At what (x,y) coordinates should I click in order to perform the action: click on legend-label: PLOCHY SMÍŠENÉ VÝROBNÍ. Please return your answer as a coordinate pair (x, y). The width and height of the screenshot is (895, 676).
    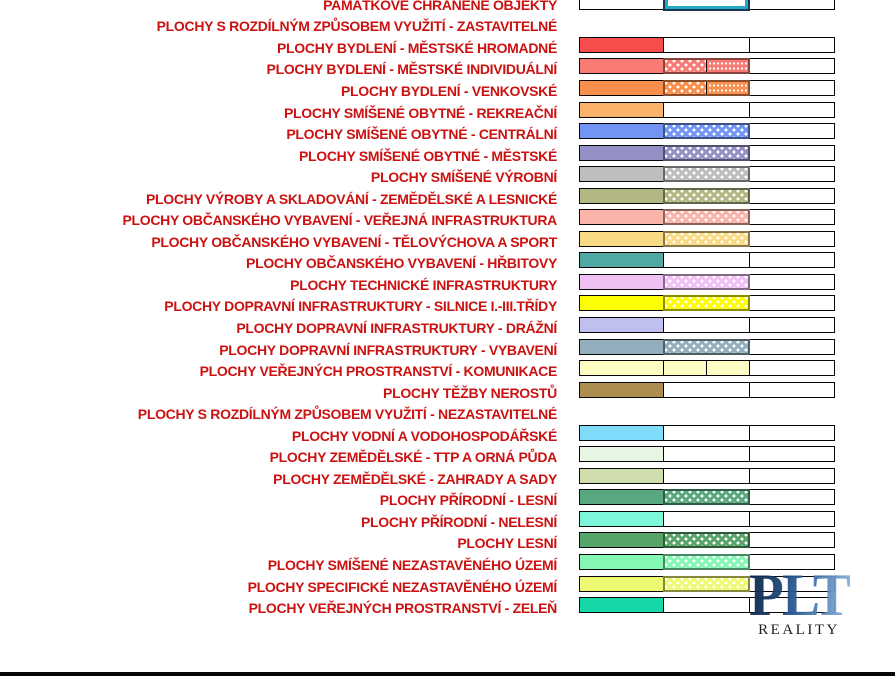
    Looking at the image, I should click on (463, 177).